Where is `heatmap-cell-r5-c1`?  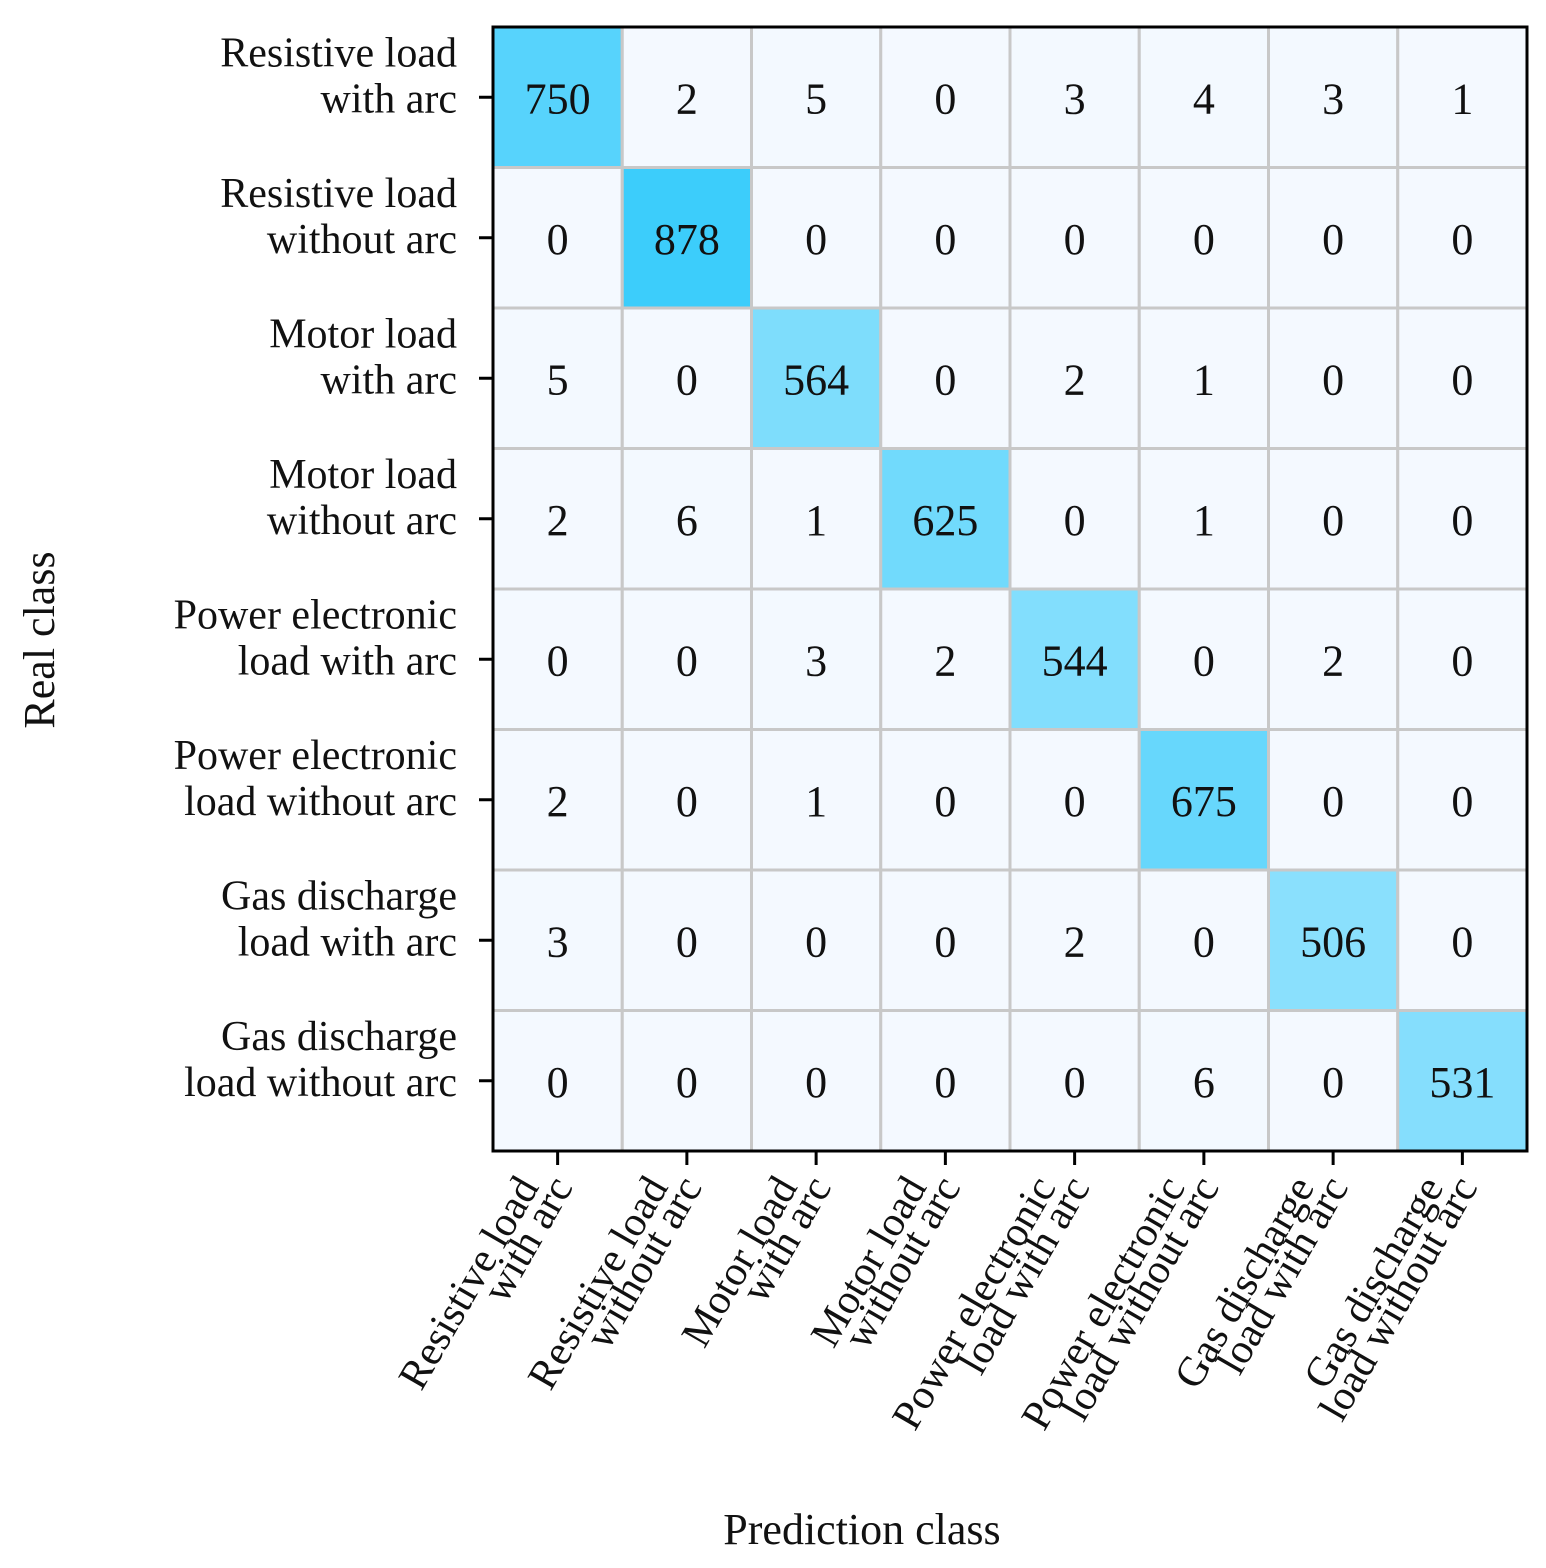
heatmap-cell-r5-c1 is located at coordinates (686, 800).